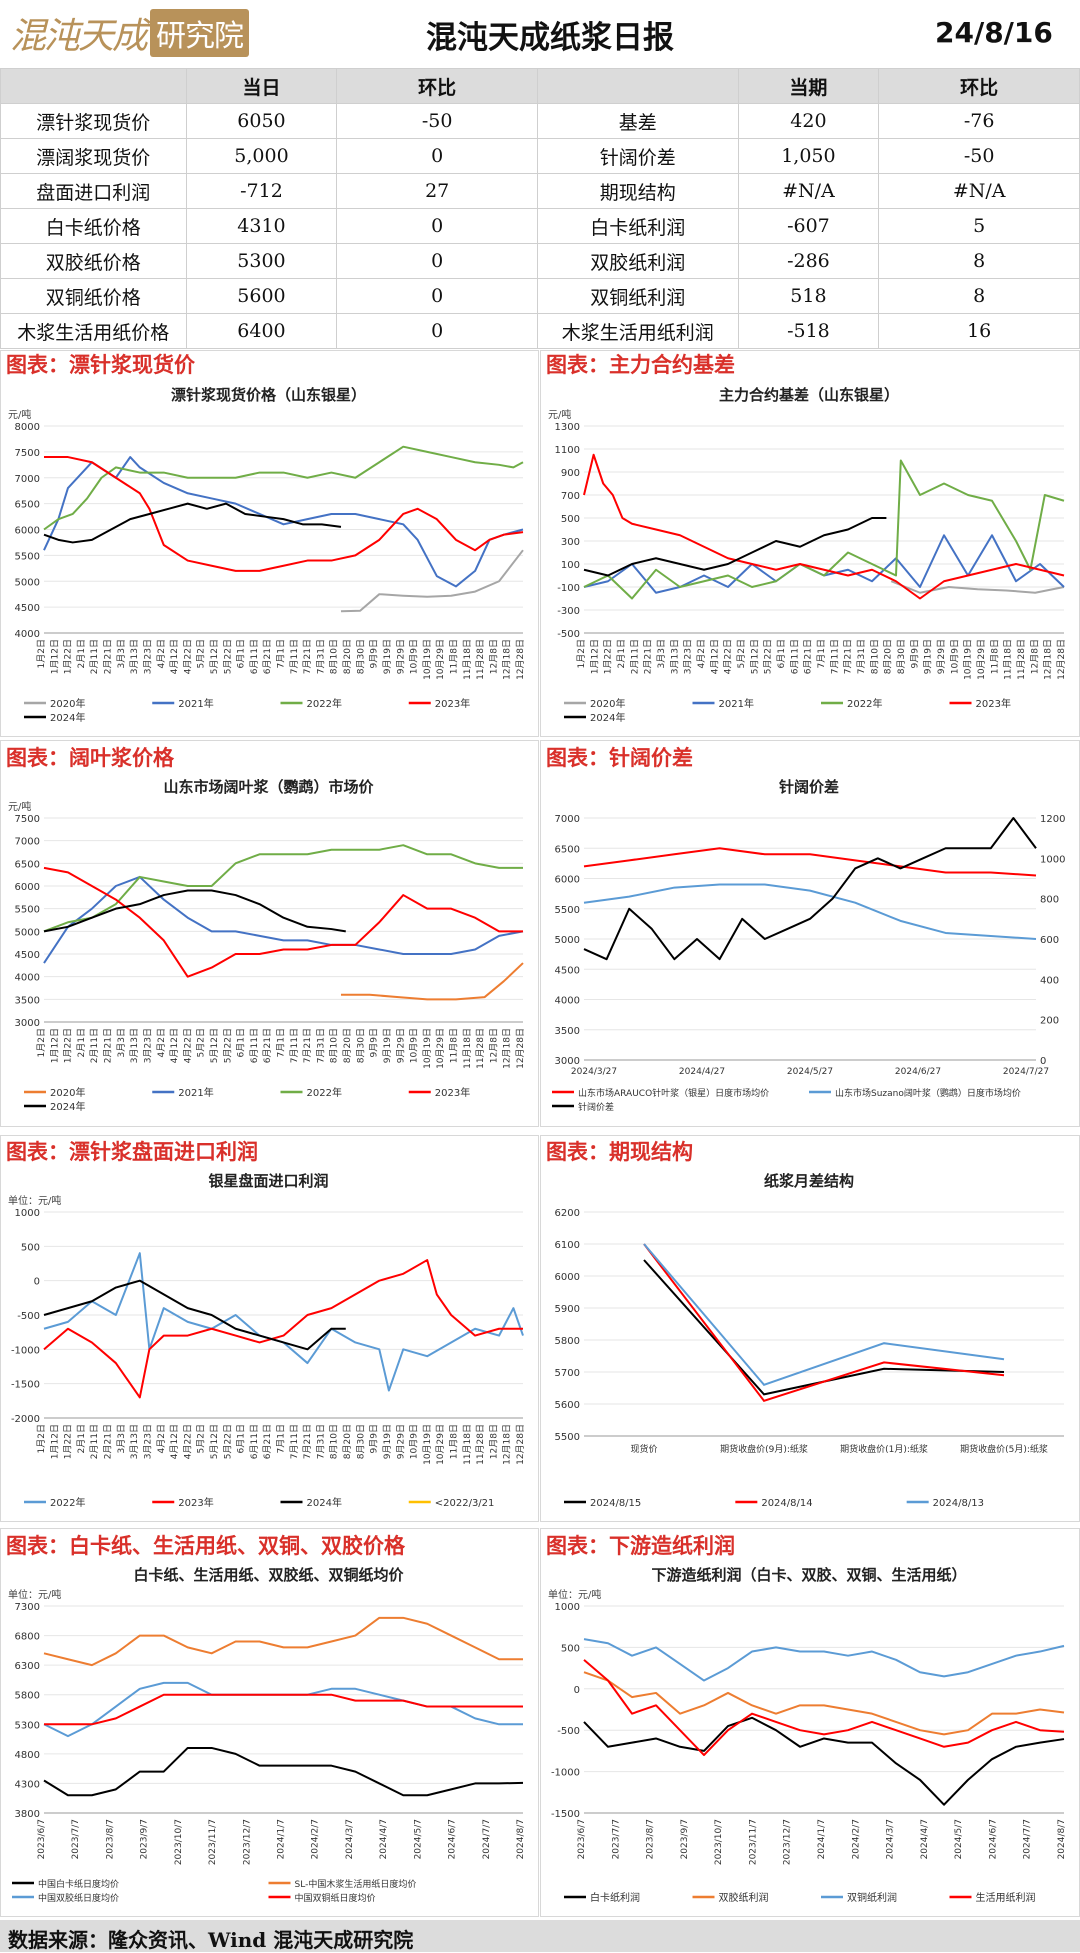 Image resolution: width=1080 pixels, height=1953 pixels. I want to click on cell-r-name: 双铜纸利润, so click(637, 296).